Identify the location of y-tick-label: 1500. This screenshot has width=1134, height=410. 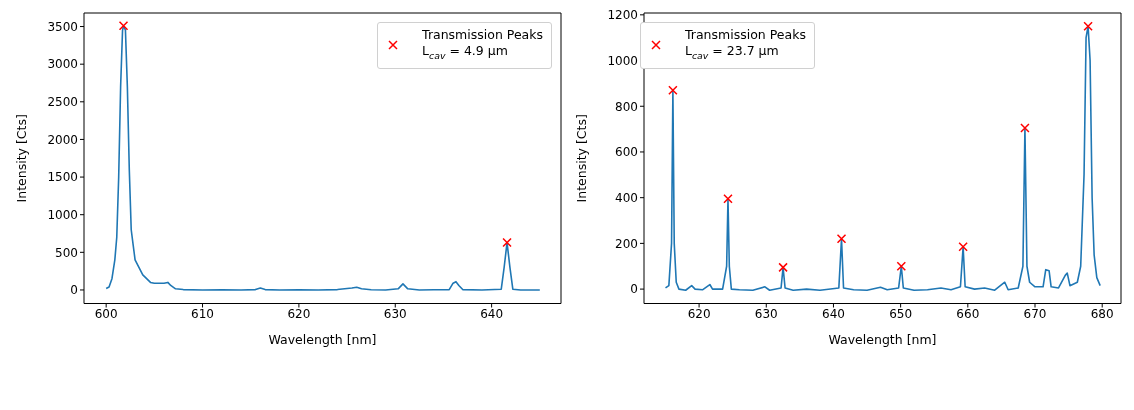
(62, 177).